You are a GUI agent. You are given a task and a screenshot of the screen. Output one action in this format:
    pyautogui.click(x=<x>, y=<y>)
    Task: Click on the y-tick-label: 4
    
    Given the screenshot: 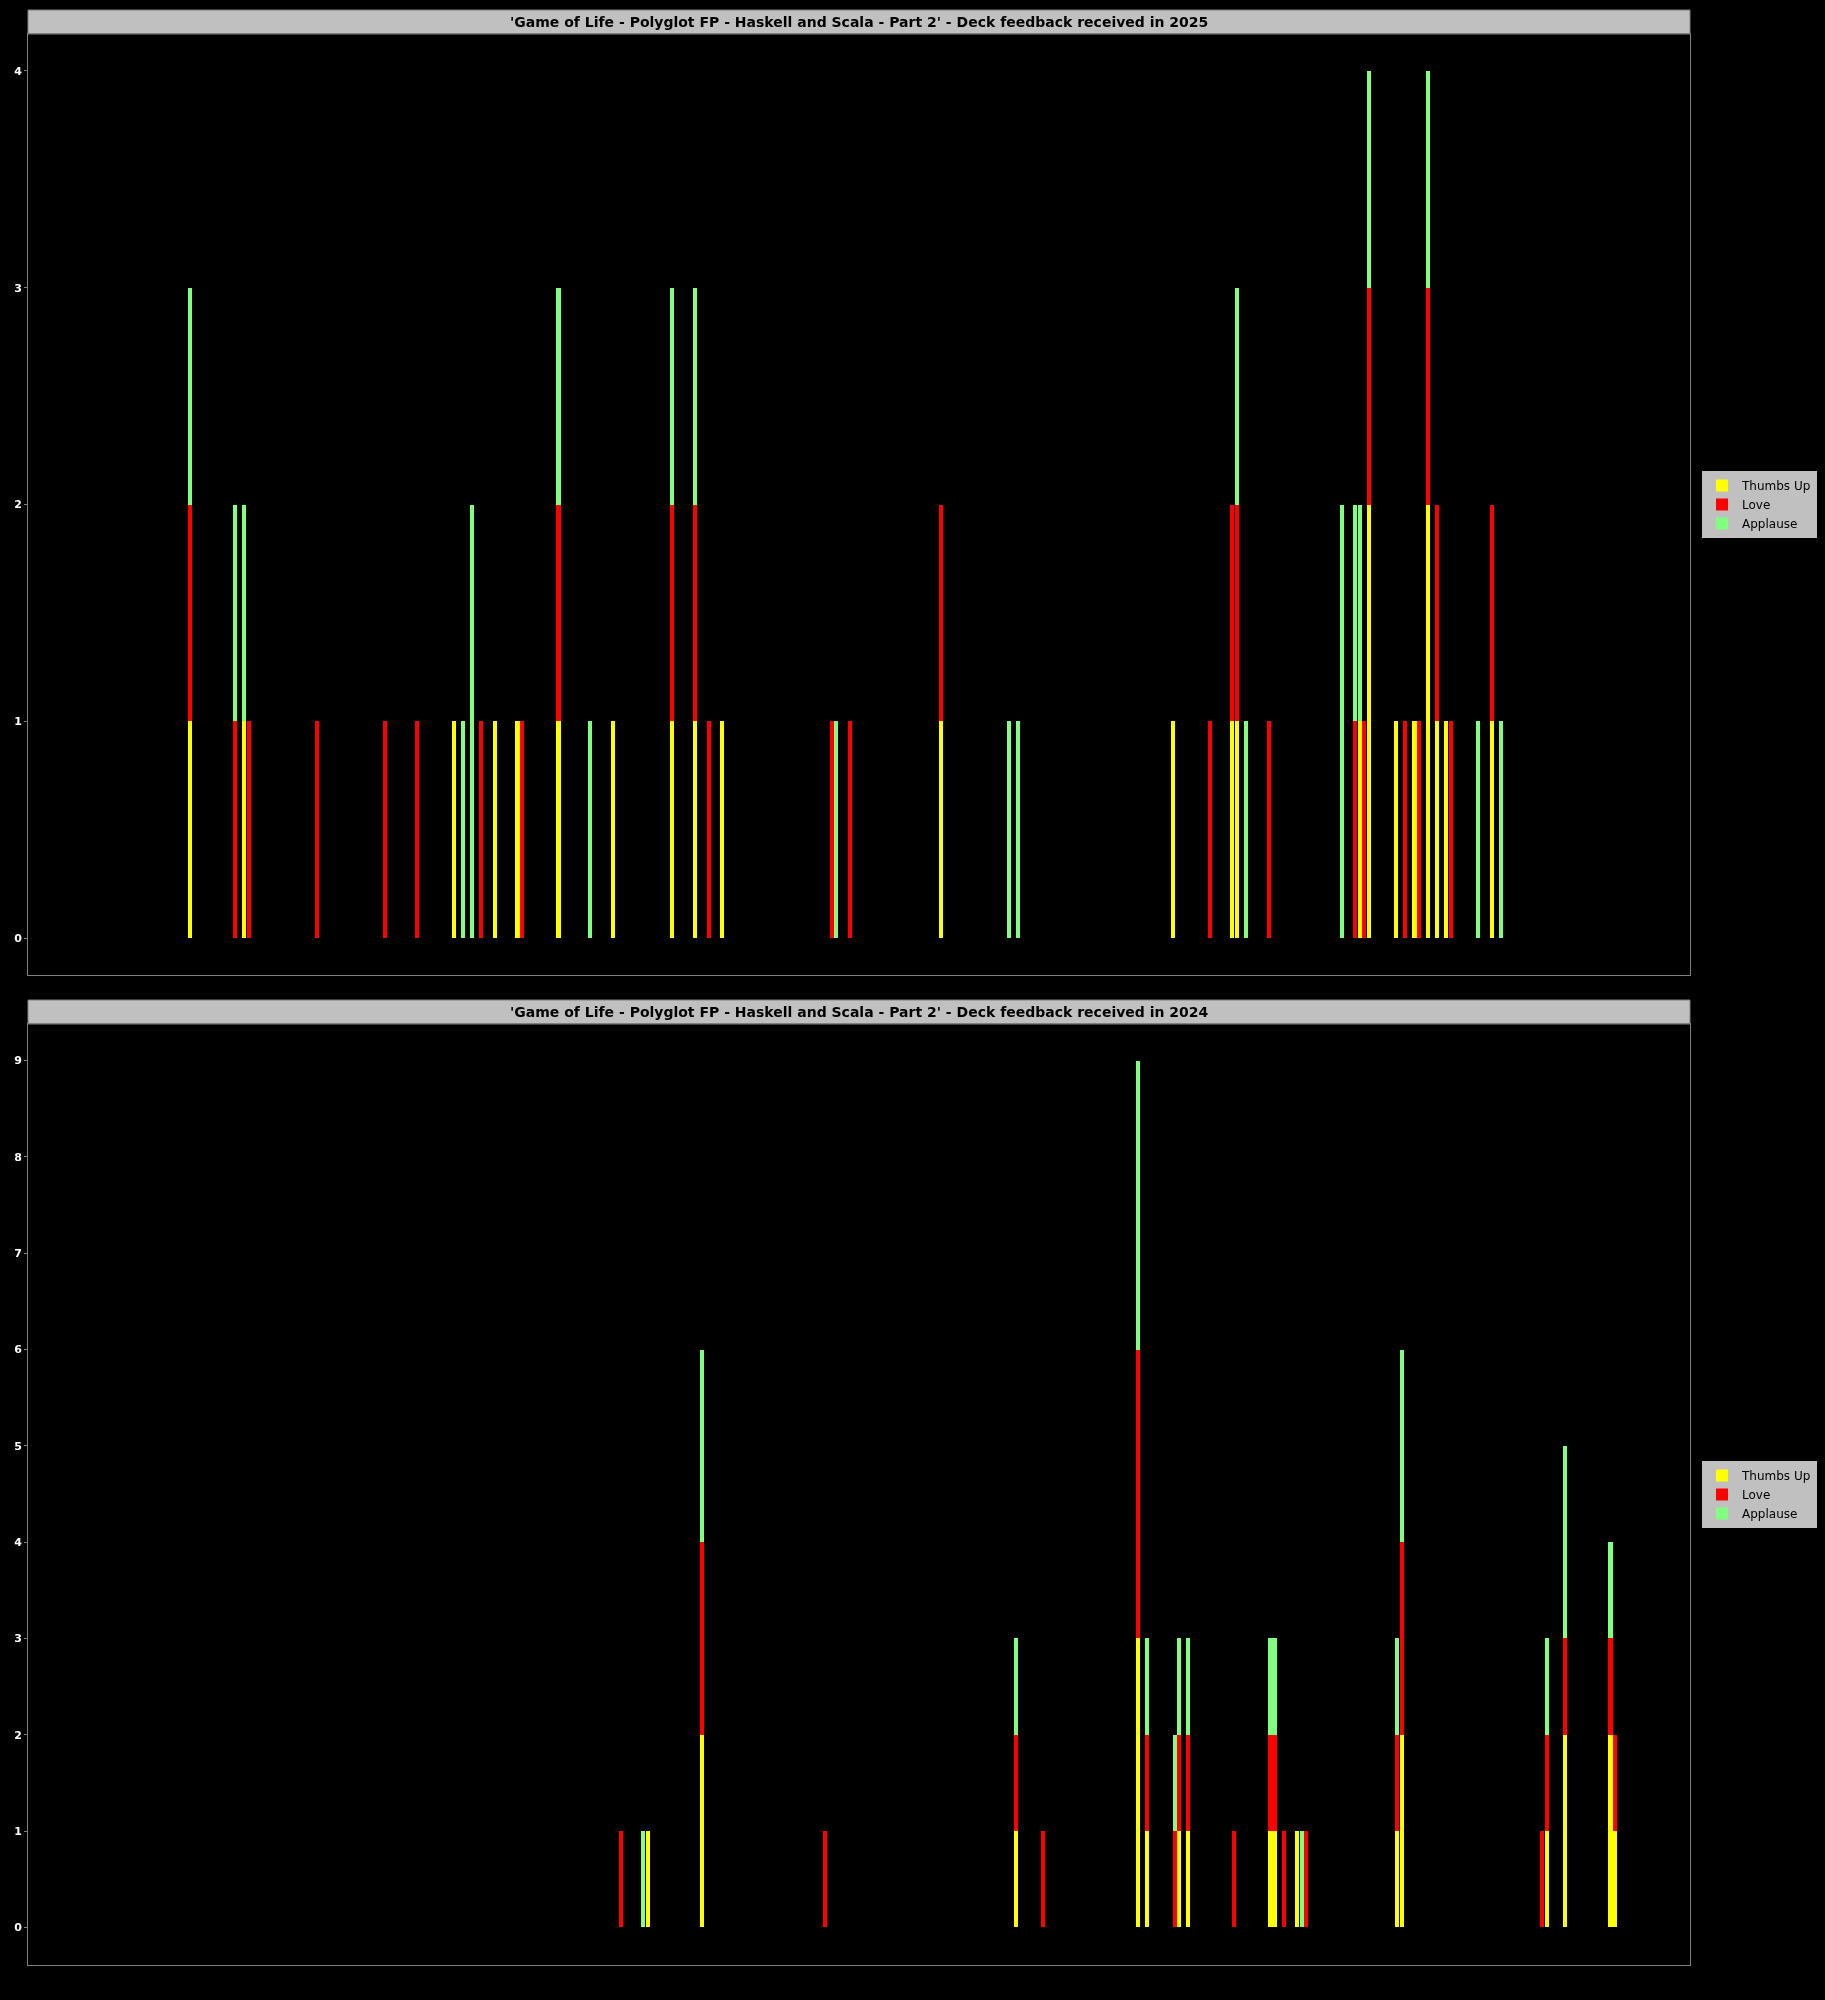 What is the action you would take?
    pyautogui.click(x=18, y=1543)
    